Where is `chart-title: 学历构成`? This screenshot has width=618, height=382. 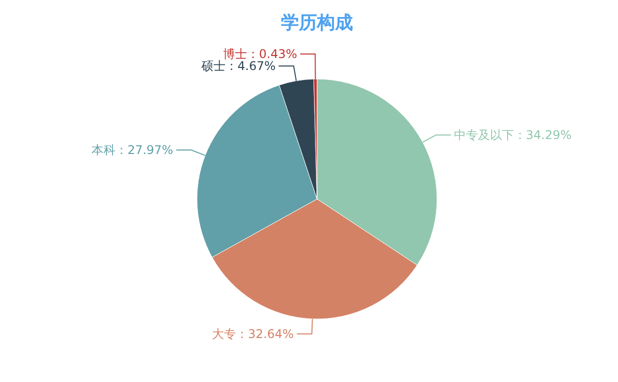 chart-title: 学历构成 is located at coordinates (317, 23).